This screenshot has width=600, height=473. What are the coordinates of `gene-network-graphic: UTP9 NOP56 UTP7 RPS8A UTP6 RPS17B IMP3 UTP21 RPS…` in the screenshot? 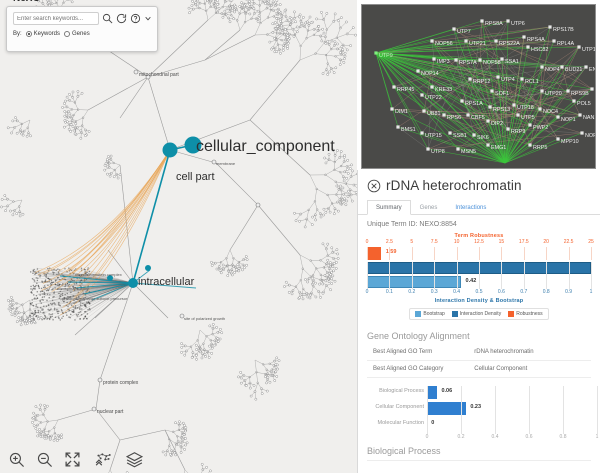 It's located at (479, 87).